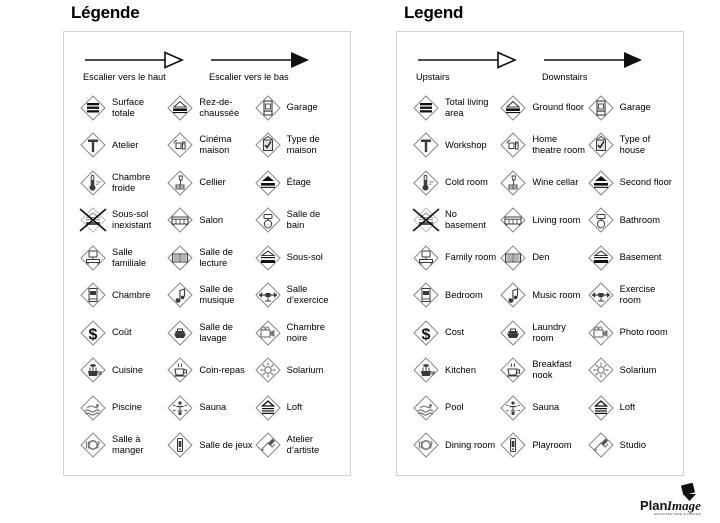 This screenshot has width=720, height=523. Describe the element at coordinates (124, 77) in the screenshot. I see `stairs-label: Escalier vers le haut` at that location.